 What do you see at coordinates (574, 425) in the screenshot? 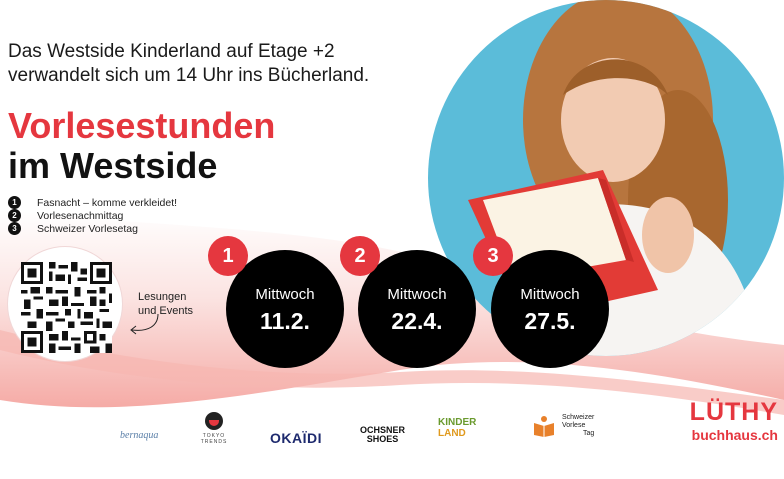
I see `vorlesetag-line-2: Vorlese` at bounding box center [574, 425].